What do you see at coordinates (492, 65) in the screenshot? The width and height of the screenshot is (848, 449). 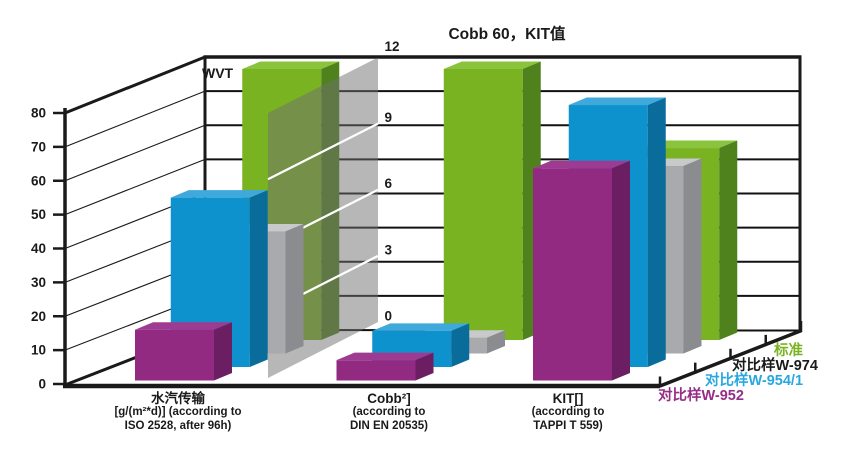 I see `bar-标准-cat1-top` at bounding box center [492, 65].